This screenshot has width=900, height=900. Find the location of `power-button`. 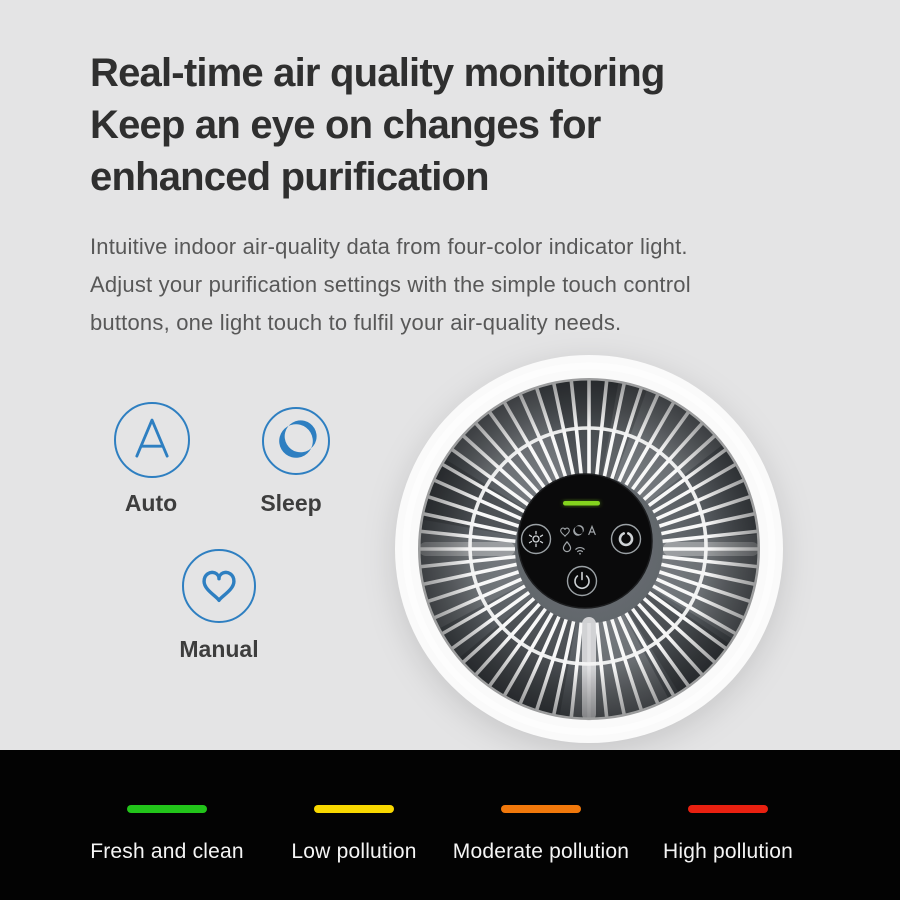

power-button is located at coordinates (582, 581).